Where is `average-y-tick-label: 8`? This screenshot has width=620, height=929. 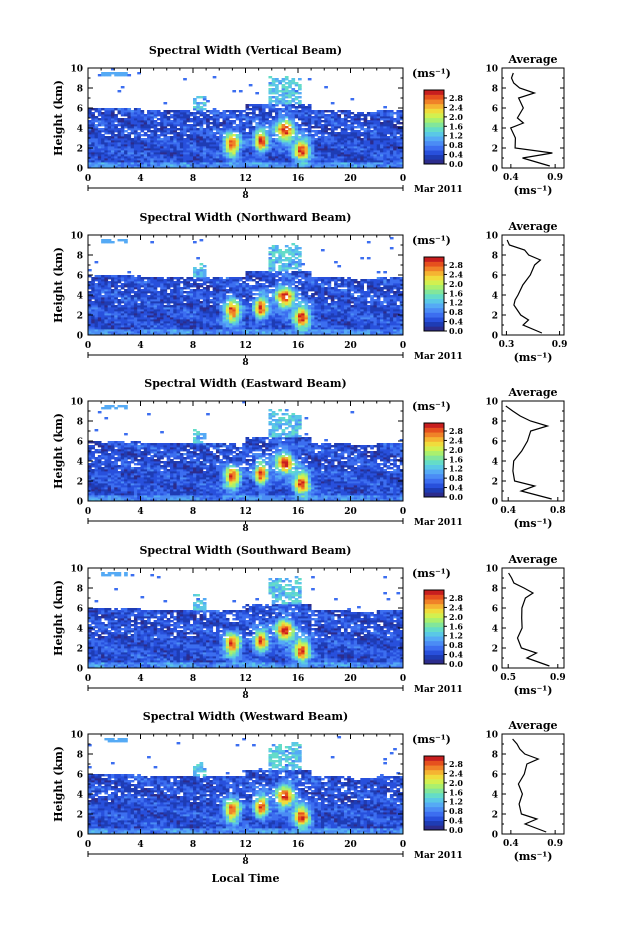
average-y-tick-label: 8 is located at coordinates (495, 90).